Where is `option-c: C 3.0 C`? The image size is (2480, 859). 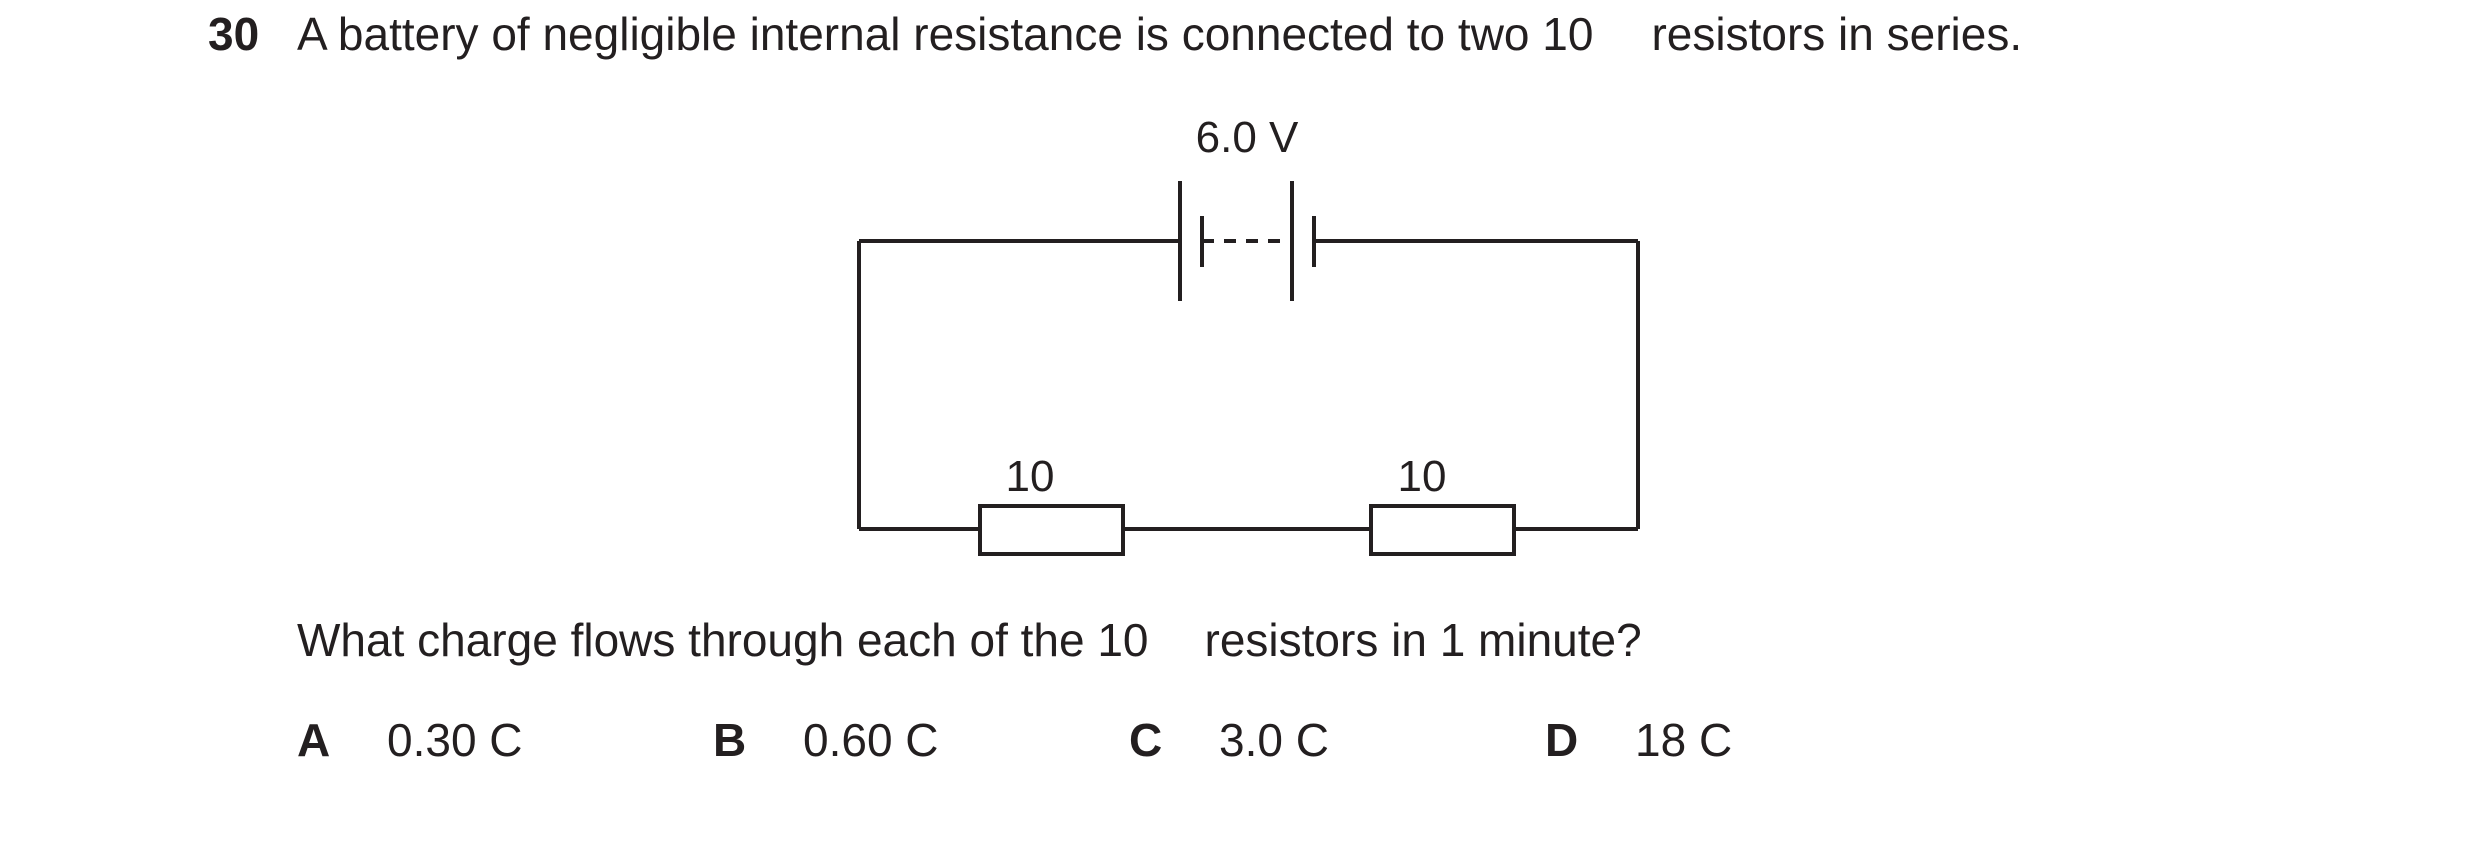 option-c: C 3.0 C is located at coordinates (1229, 740).